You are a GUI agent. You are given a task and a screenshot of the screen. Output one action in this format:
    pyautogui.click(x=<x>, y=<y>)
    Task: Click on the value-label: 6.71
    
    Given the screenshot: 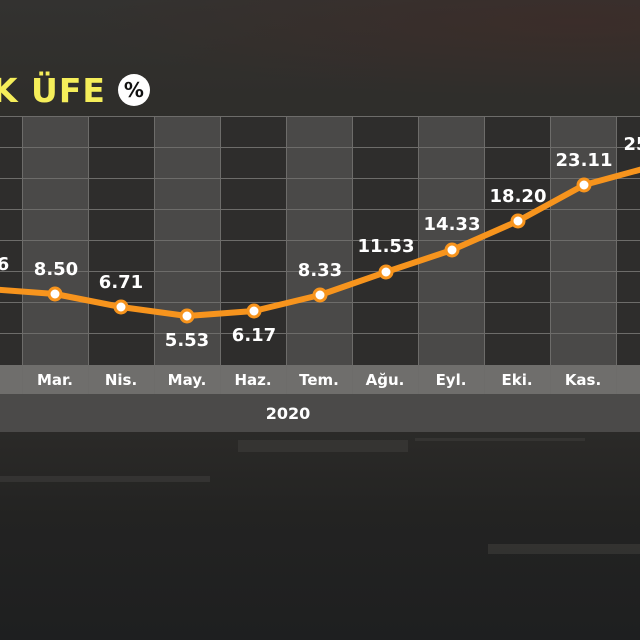 What is the action you would take?
    pyautogui.click(x=121, y=282)
    